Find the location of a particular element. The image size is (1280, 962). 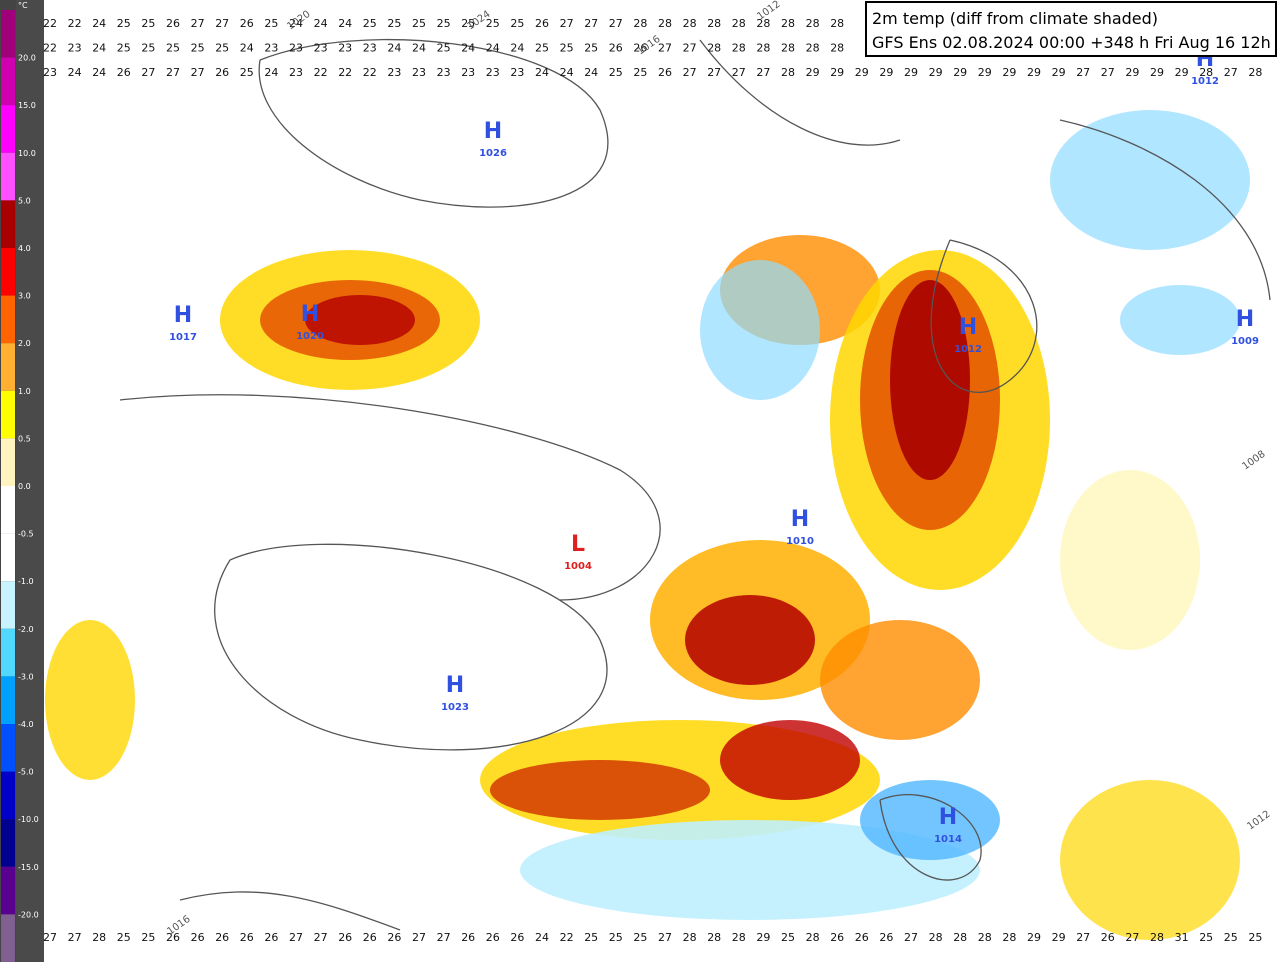

pressure-symbol: L is located at coordinates (578, 544).